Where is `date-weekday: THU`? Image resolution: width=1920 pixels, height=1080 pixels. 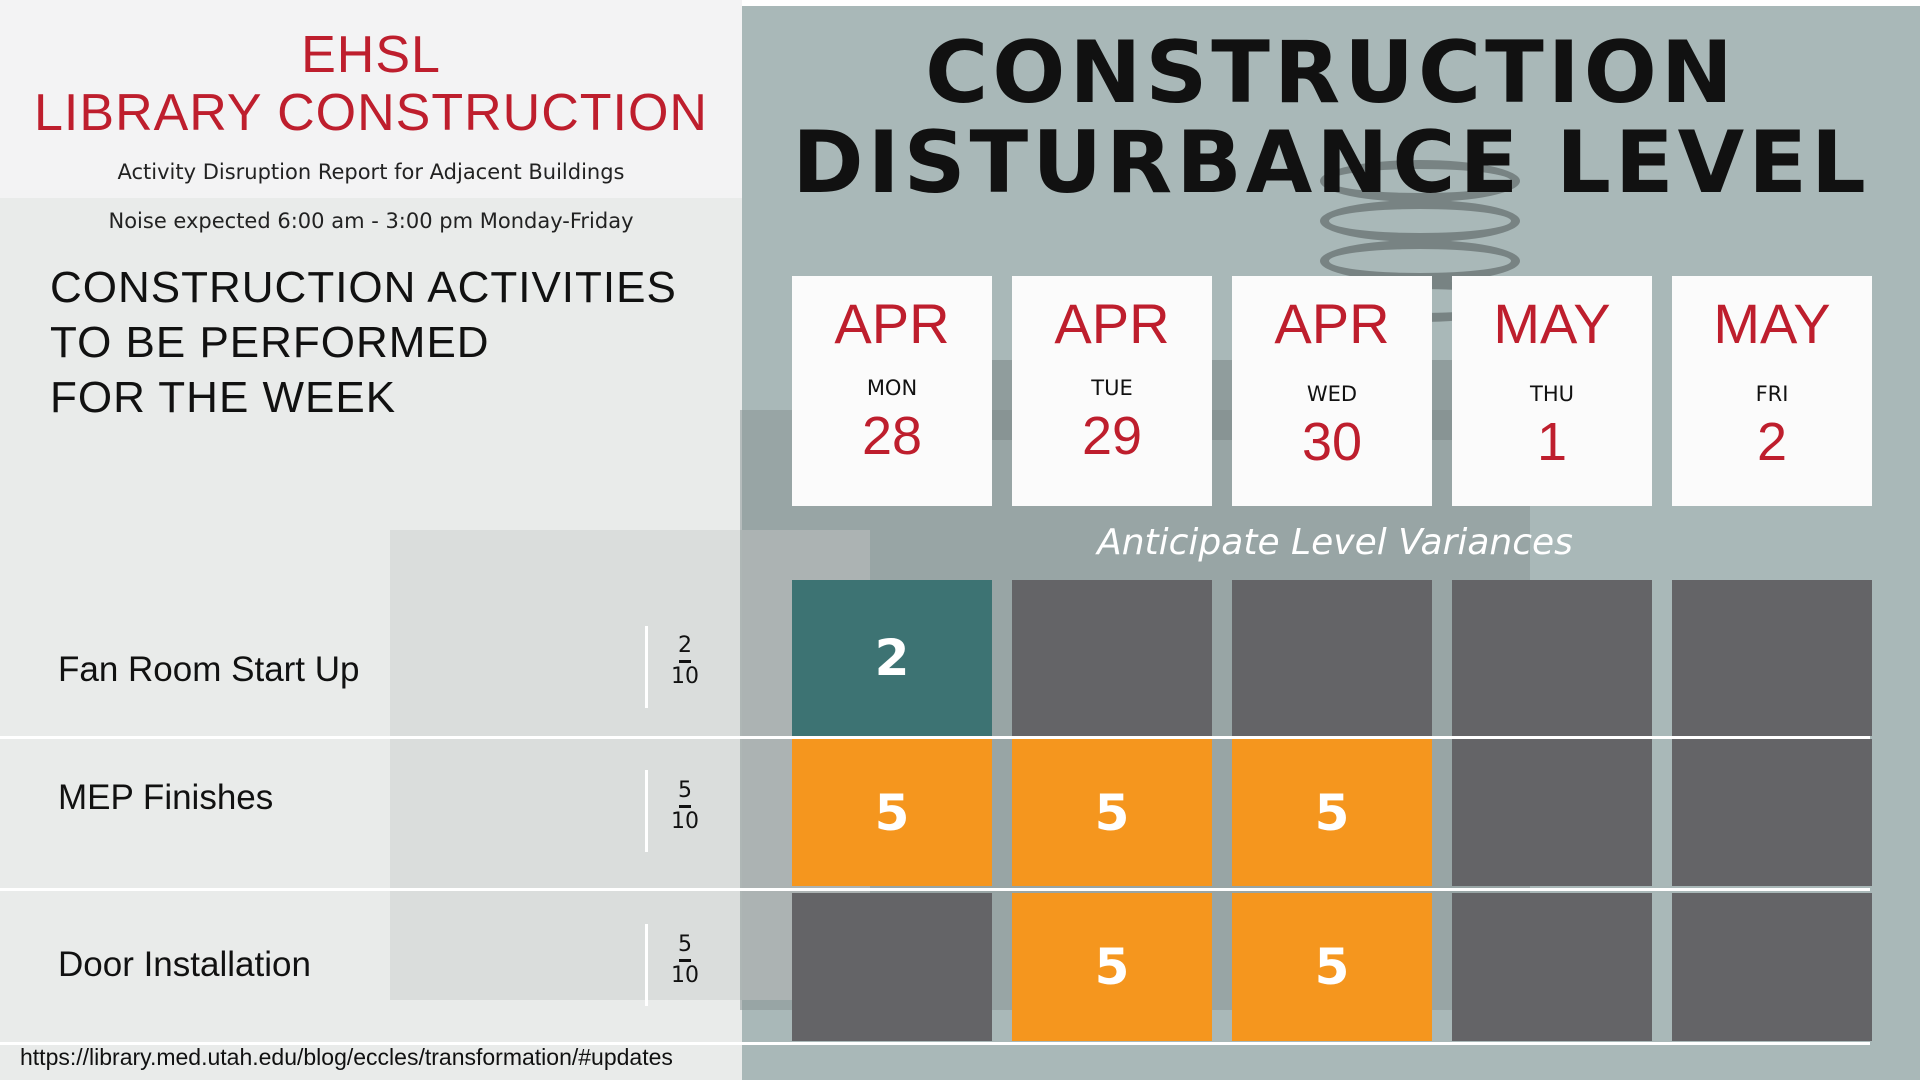 date-weekday: THU is located at coordinates (1552, 394).